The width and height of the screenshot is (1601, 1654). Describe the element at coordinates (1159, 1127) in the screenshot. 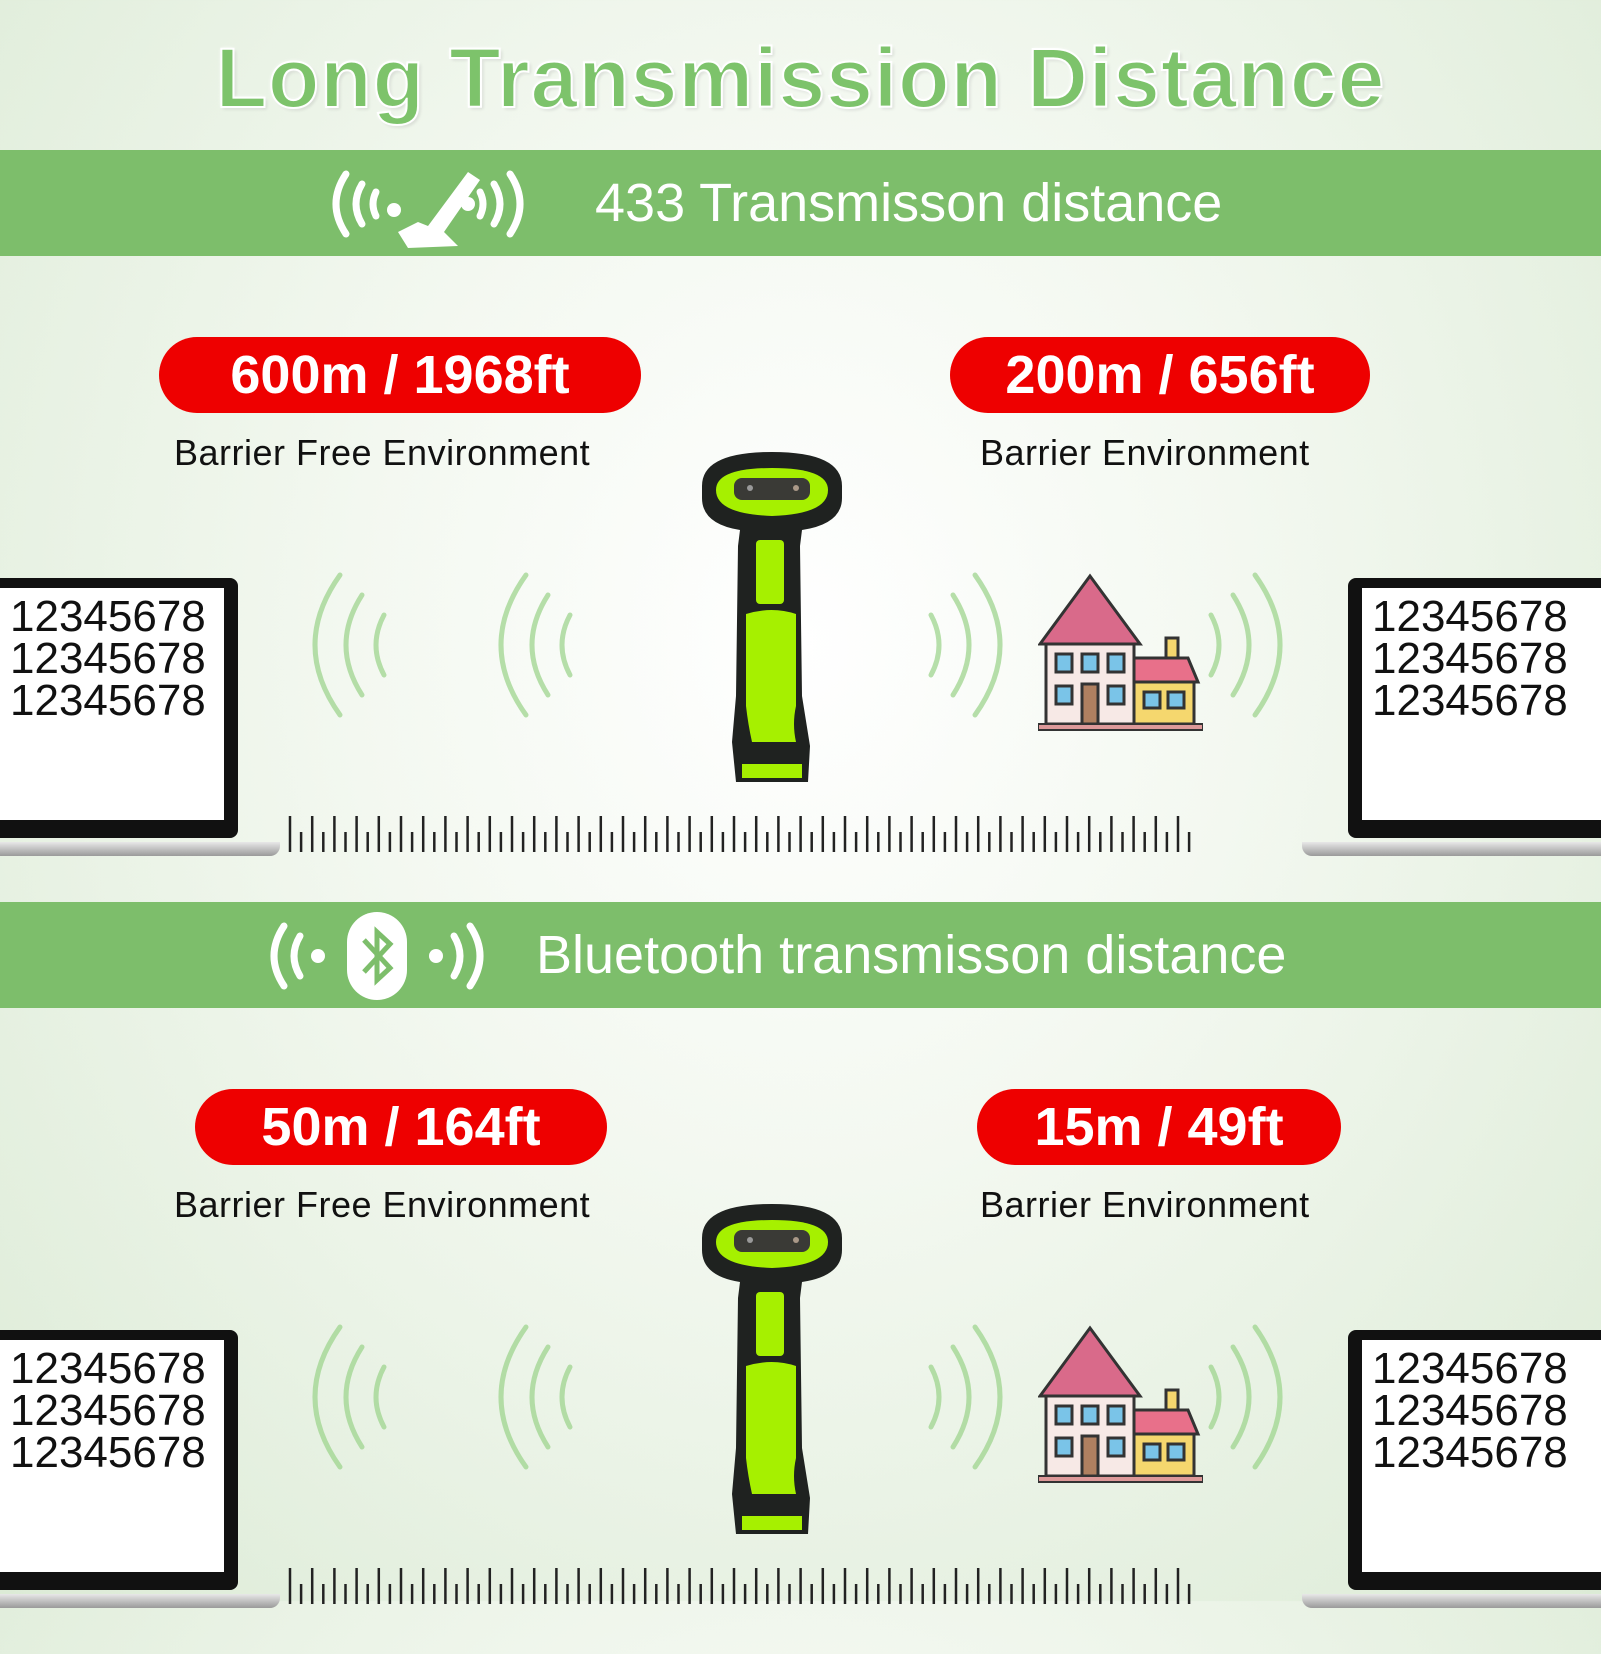

I see `distance-badge-barrier: 15m / 49ft` at that location.